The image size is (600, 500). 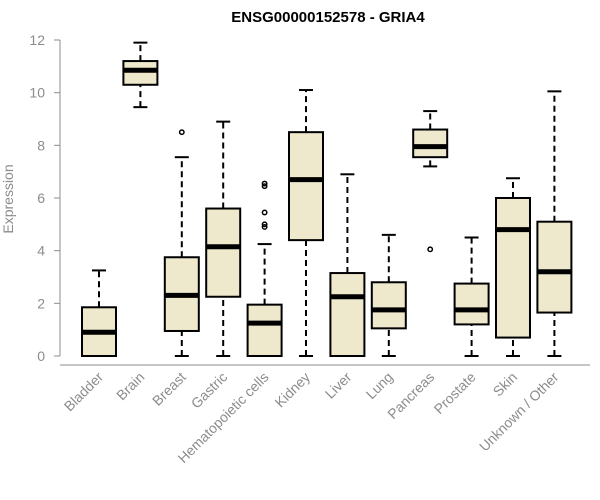 I want to click on box-prostate, so click(x=471, y=296).